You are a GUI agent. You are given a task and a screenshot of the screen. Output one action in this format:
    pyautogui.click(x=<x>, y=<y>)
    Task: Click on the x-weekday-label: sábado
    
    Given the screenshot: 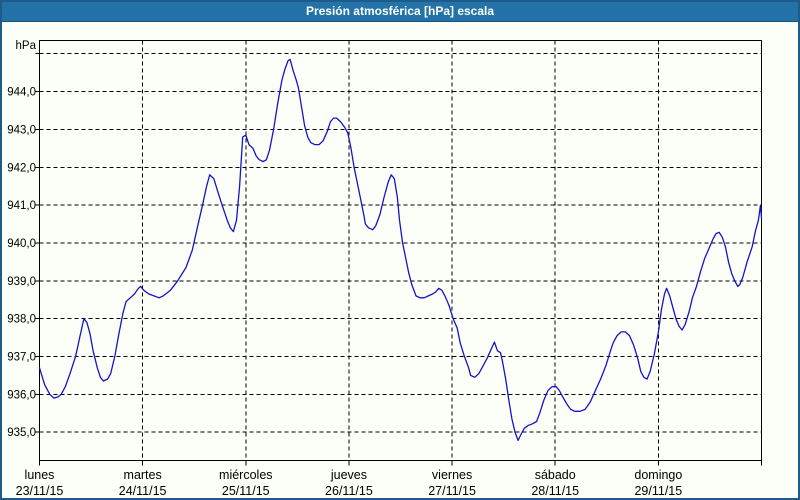 What is the action you would take?
    pyautogui.click(x=555, y=475)
    